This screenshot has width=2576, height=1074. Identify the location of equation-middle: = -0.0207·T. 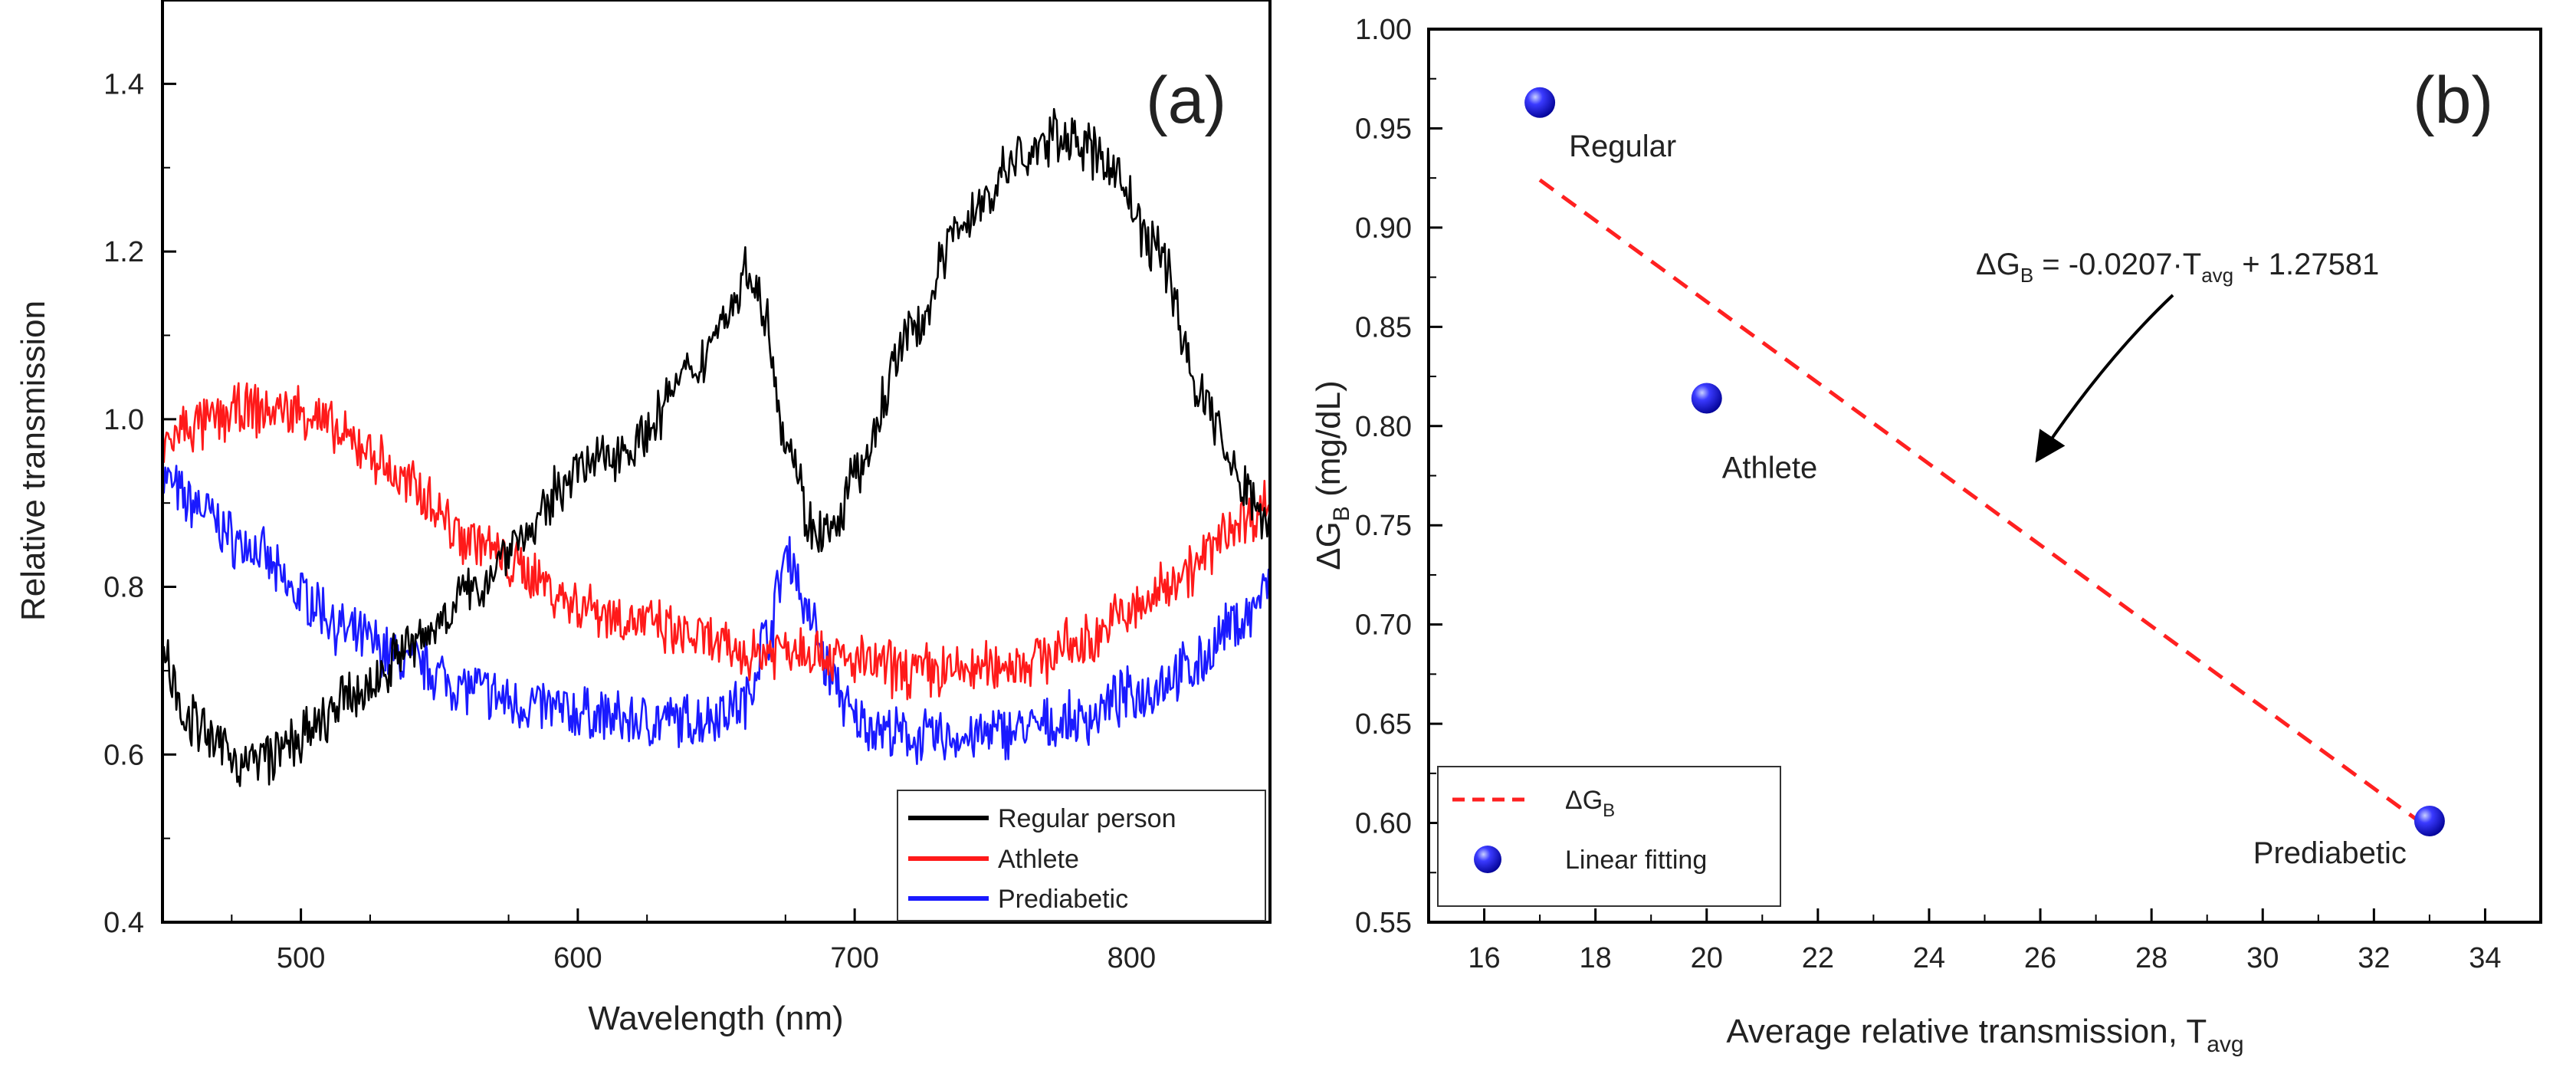
(2117, 264).